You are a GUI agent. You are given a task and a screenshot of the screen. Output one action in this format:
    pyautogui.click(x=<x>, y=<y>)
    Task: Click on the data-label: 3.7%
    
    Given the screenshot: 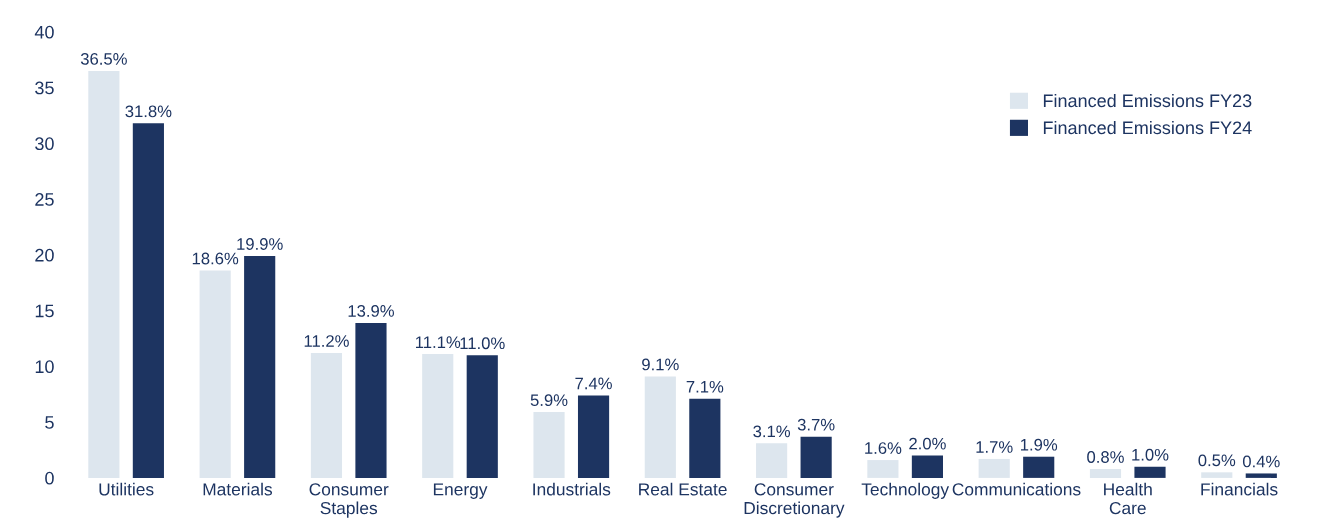 What is the action you would take?
    pyautogui.click(x=816, y=424)
    